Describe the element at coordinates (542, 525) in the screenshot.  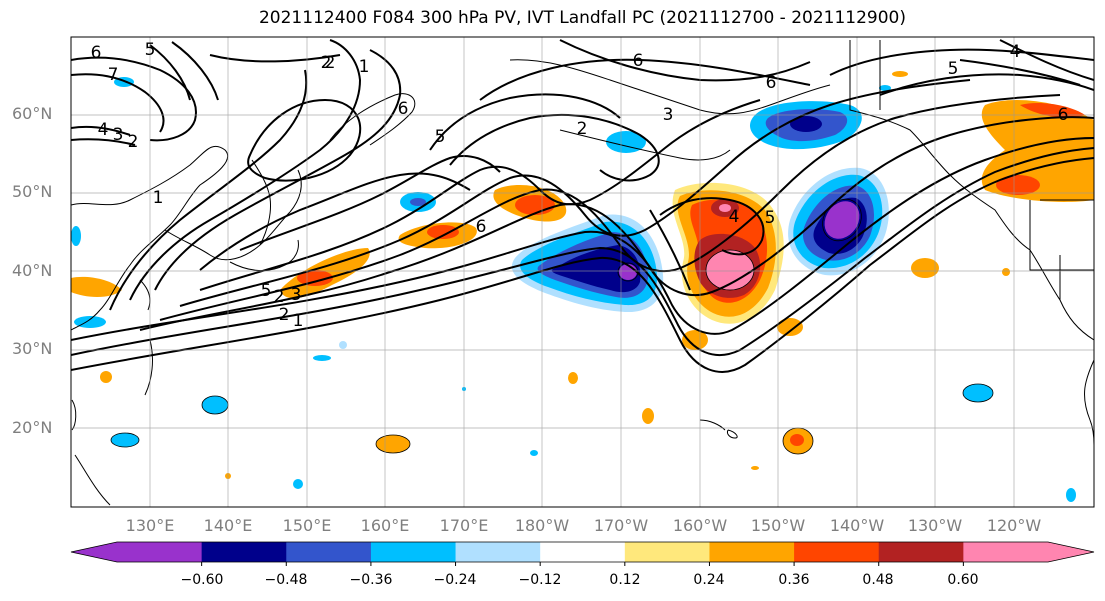
I see `lon-label: 180°W` at that location.